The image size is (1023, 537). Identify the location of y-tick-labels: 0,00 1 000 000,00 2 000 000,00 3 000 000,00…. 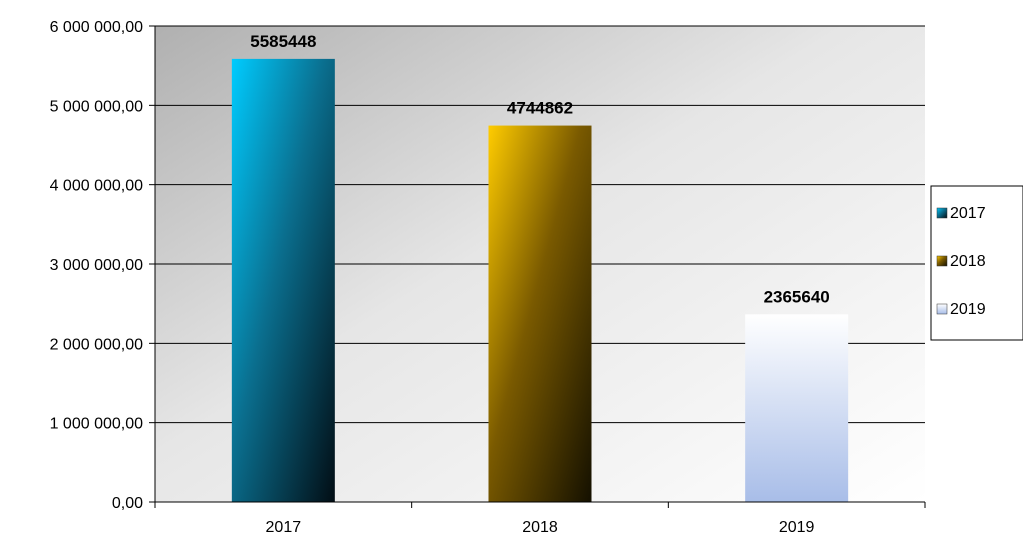
(97, 265).